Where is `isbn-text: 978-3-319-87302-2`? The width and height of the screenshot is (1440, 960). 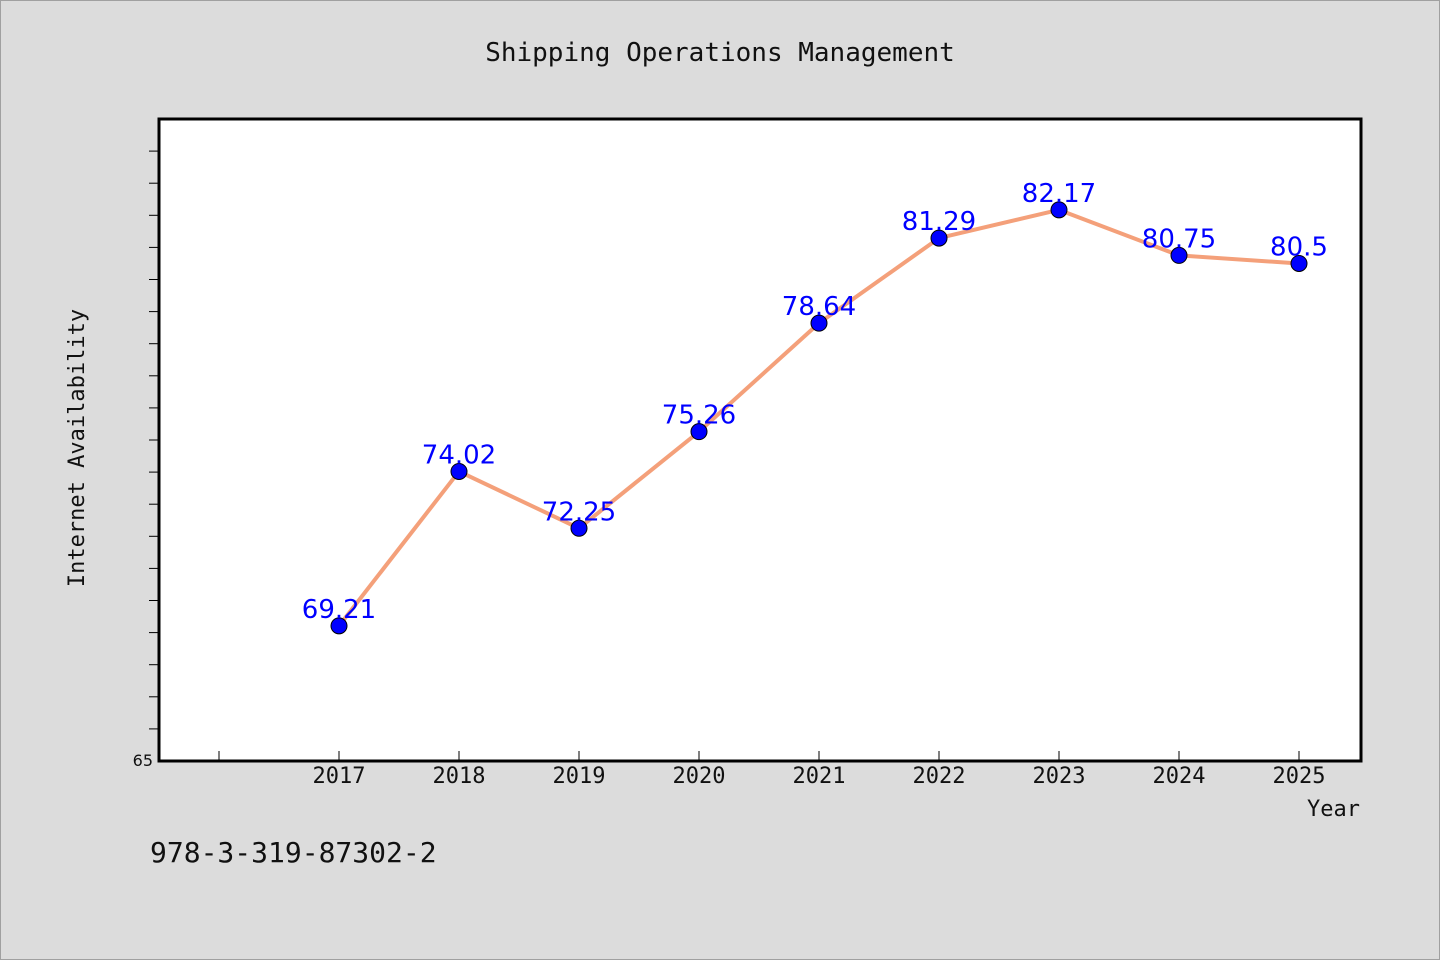 isbn-text: 978-3-319-87302-2 is located at coordinates (293, 852).